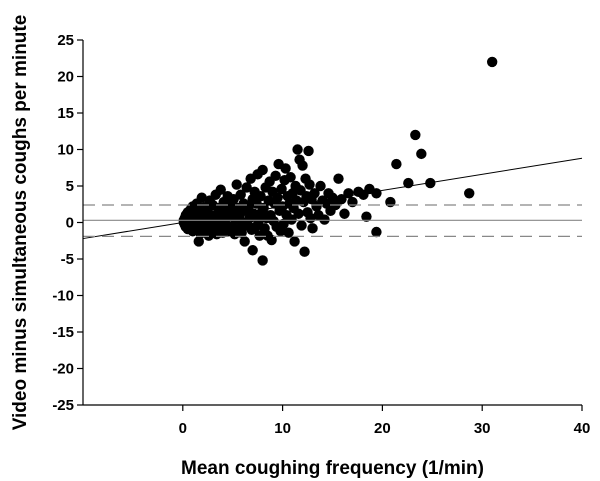 The width and height of the screenshot is (600, 481). What do you see at coordinates (63, 332) in the screenshot?
I see `y-tick-label: -15` at bounding box center [63, 332].